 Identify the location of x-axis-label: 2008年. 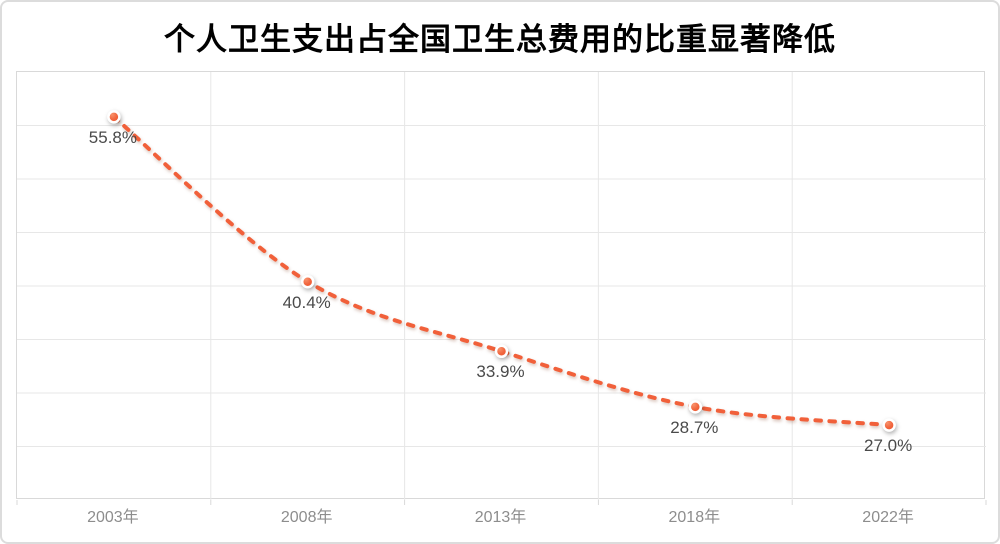
(306, 517).